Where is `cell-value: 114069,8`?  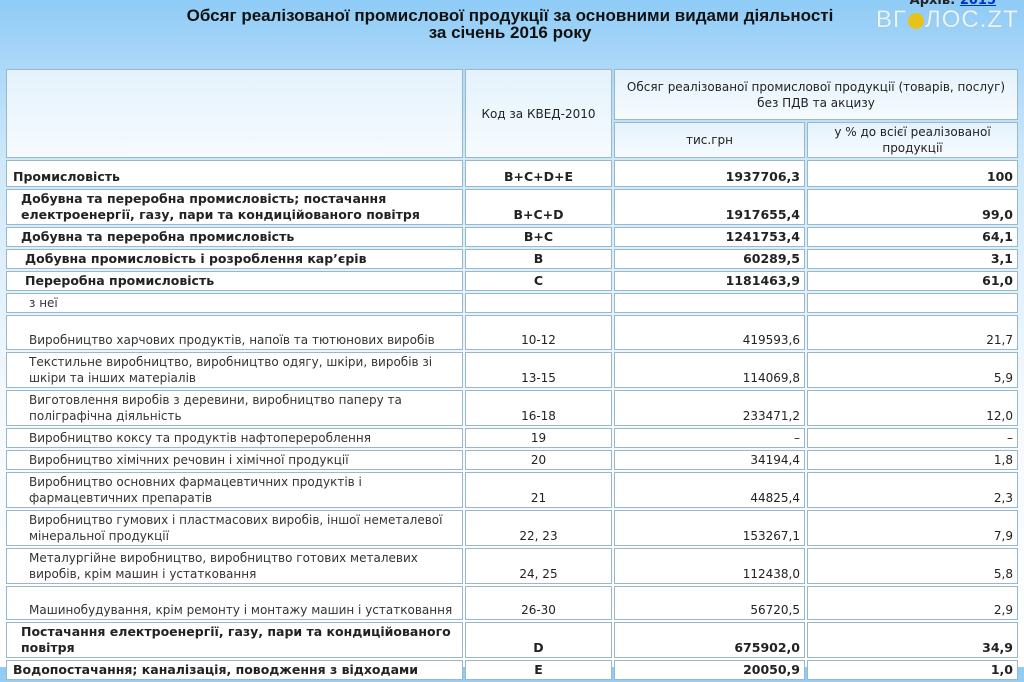
cell-value: 114069,8 is located at coordinates (709, 370).